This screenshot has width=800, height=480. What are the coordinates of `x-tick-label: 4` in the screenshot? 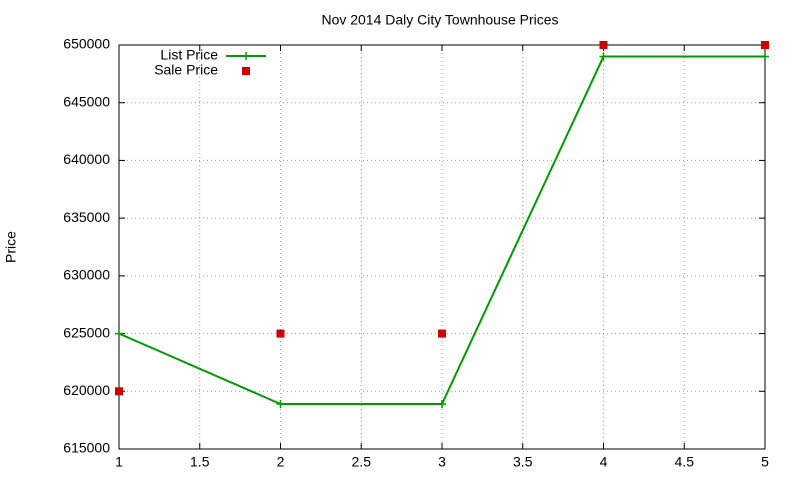 It's located at (604, 462).